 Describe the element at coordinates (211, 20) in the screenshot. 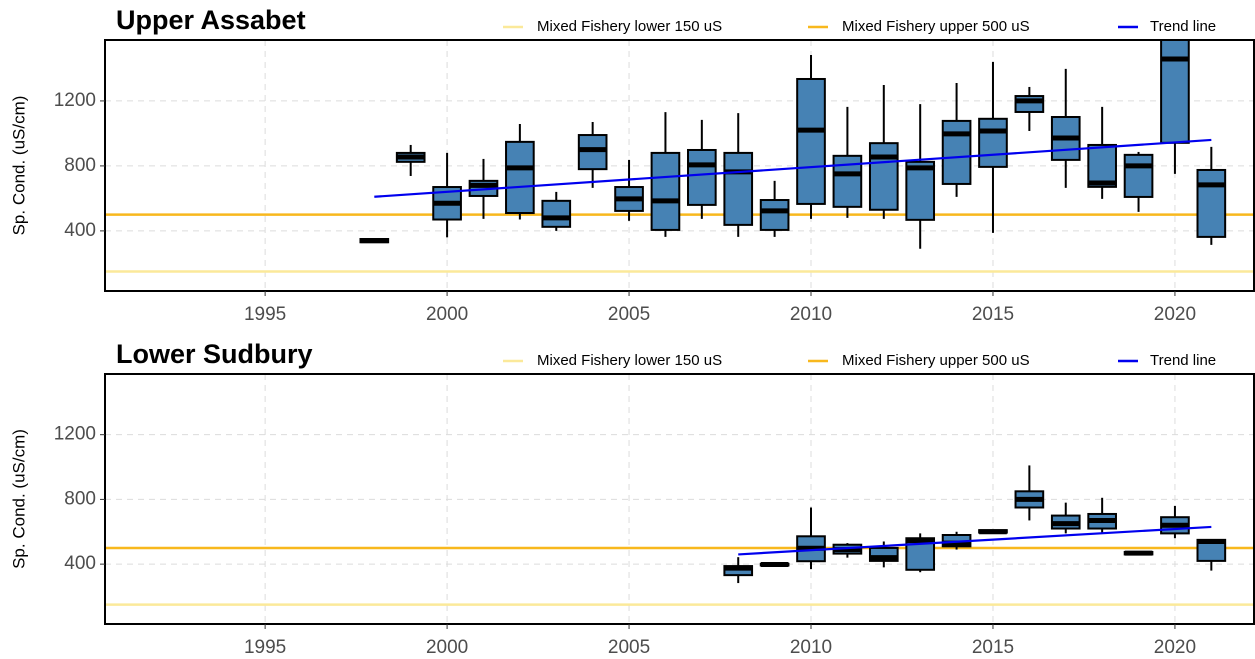

I see `panel-title: Upper Assabet` at that location.